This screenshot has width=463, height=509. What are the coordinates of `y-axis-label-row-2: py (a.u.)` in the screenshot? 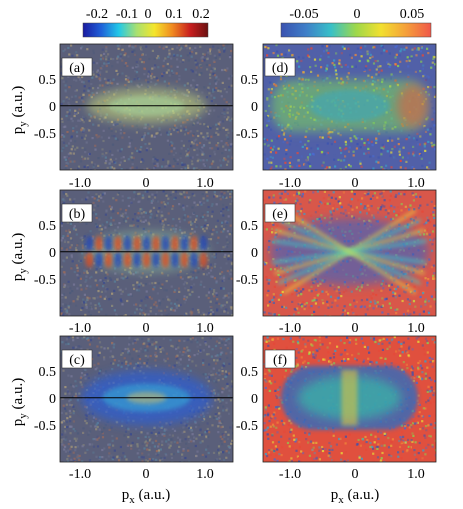 It's located at (19, 257).